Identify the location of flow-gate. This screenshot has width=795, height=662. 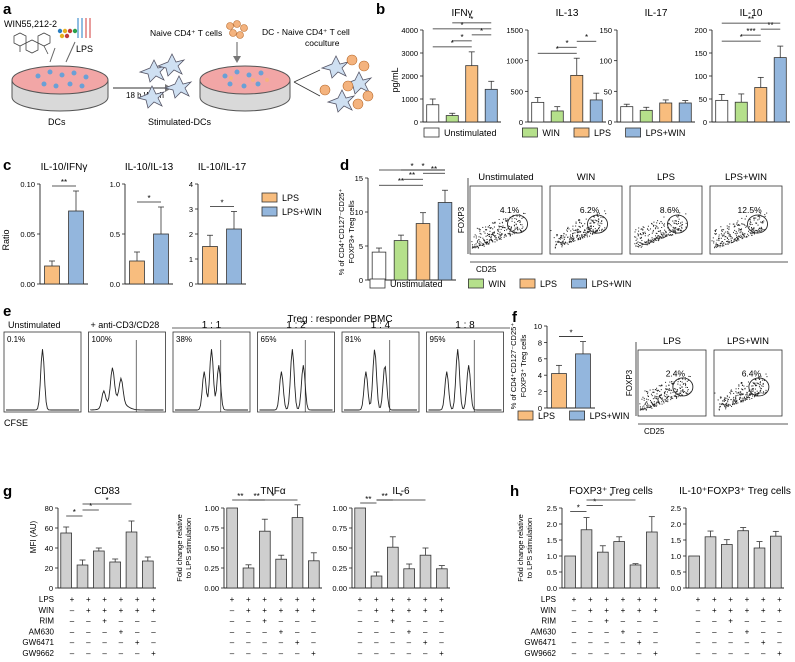
(677, 224).